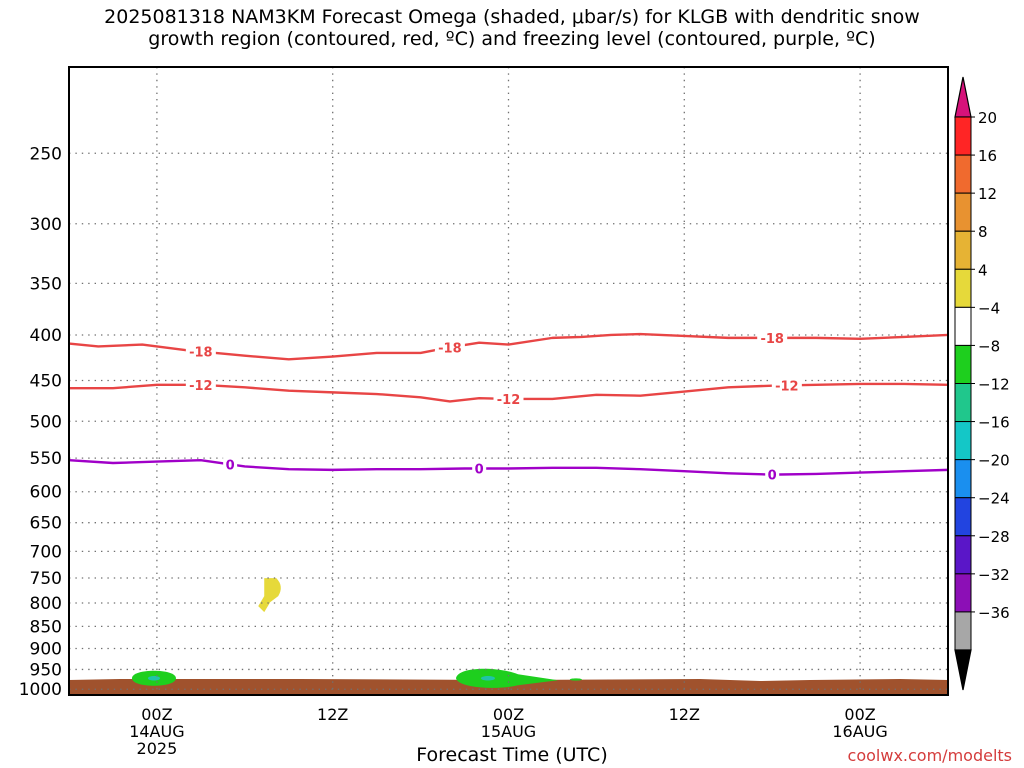 This screenshot has width=1024, height=768. I want to click on colorbar-label: −16, so click(994, 423).